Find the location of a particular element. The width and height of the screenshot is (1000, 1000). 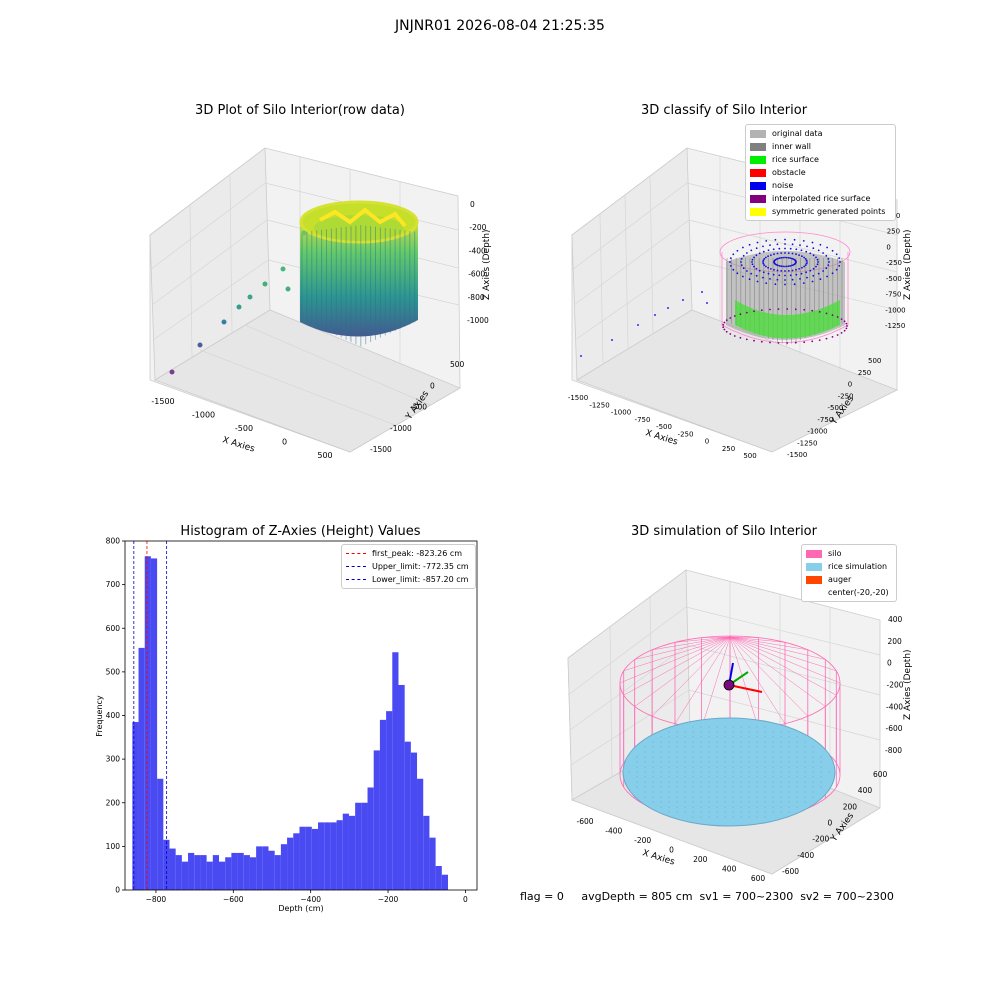

raw-x-ticks: -1500 -1000 -500 0 500 is located at coordinates (241, 428).